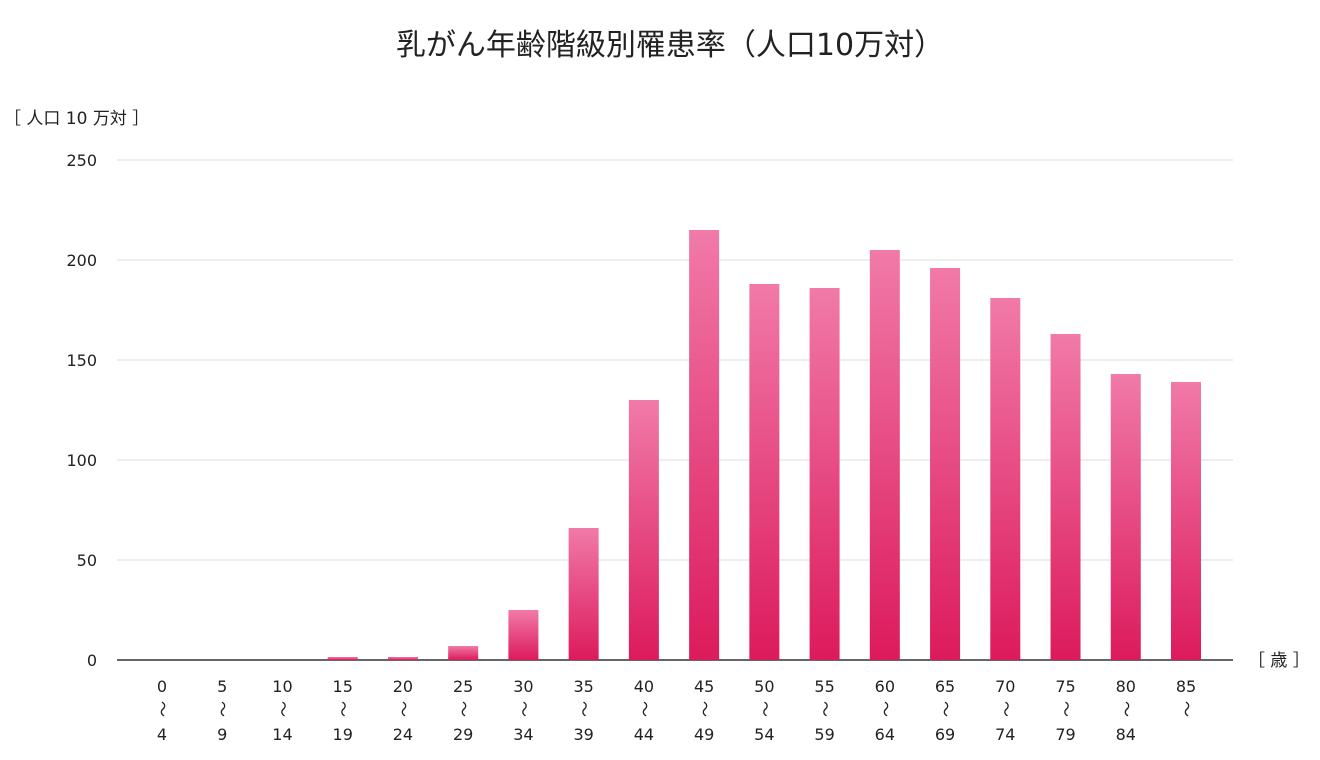 The width and height of the screenshot is (1320, 760). I want to click on x-tick-label-to: 69, so click(945, 734).